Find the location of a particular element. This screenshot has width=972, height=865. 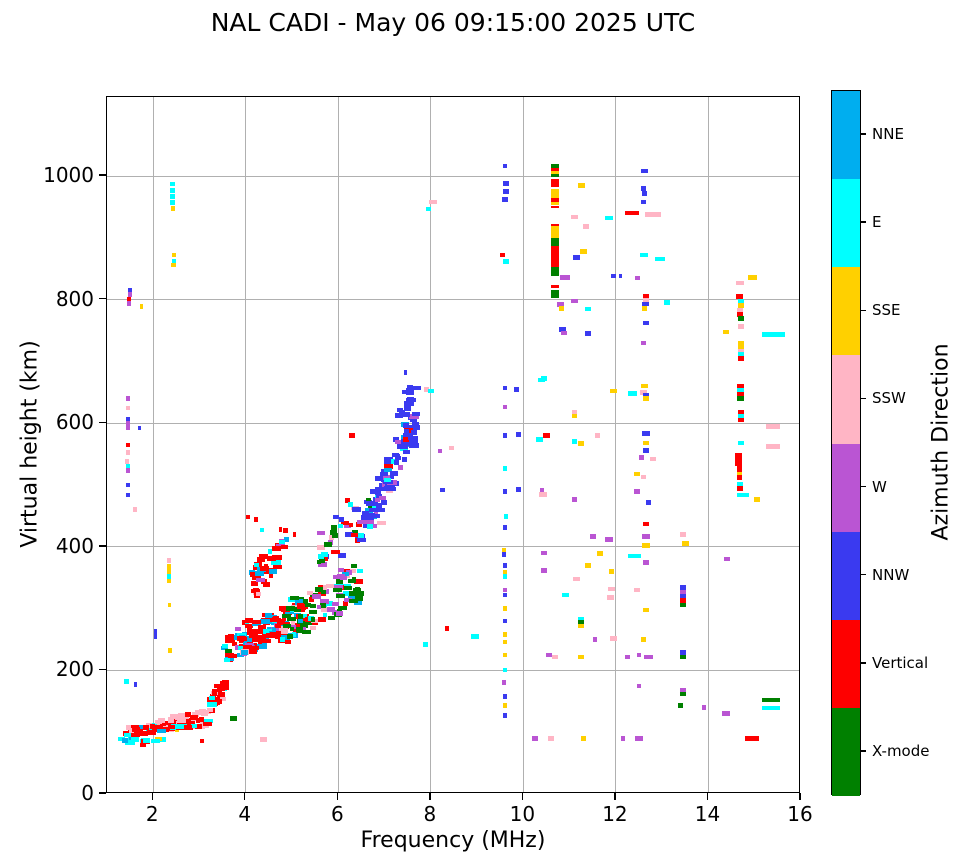

colorbar-segment-SSW is located at coordinates (846, 399).